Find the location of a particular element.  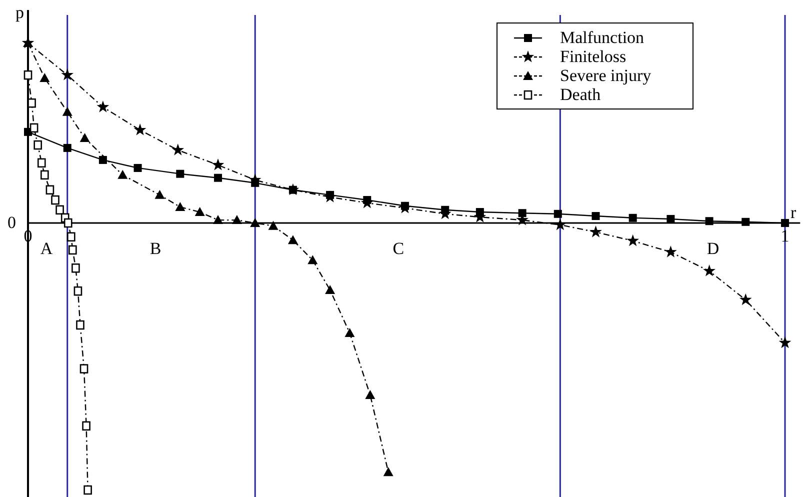

annotation: B is located at coordinates (156, 248).